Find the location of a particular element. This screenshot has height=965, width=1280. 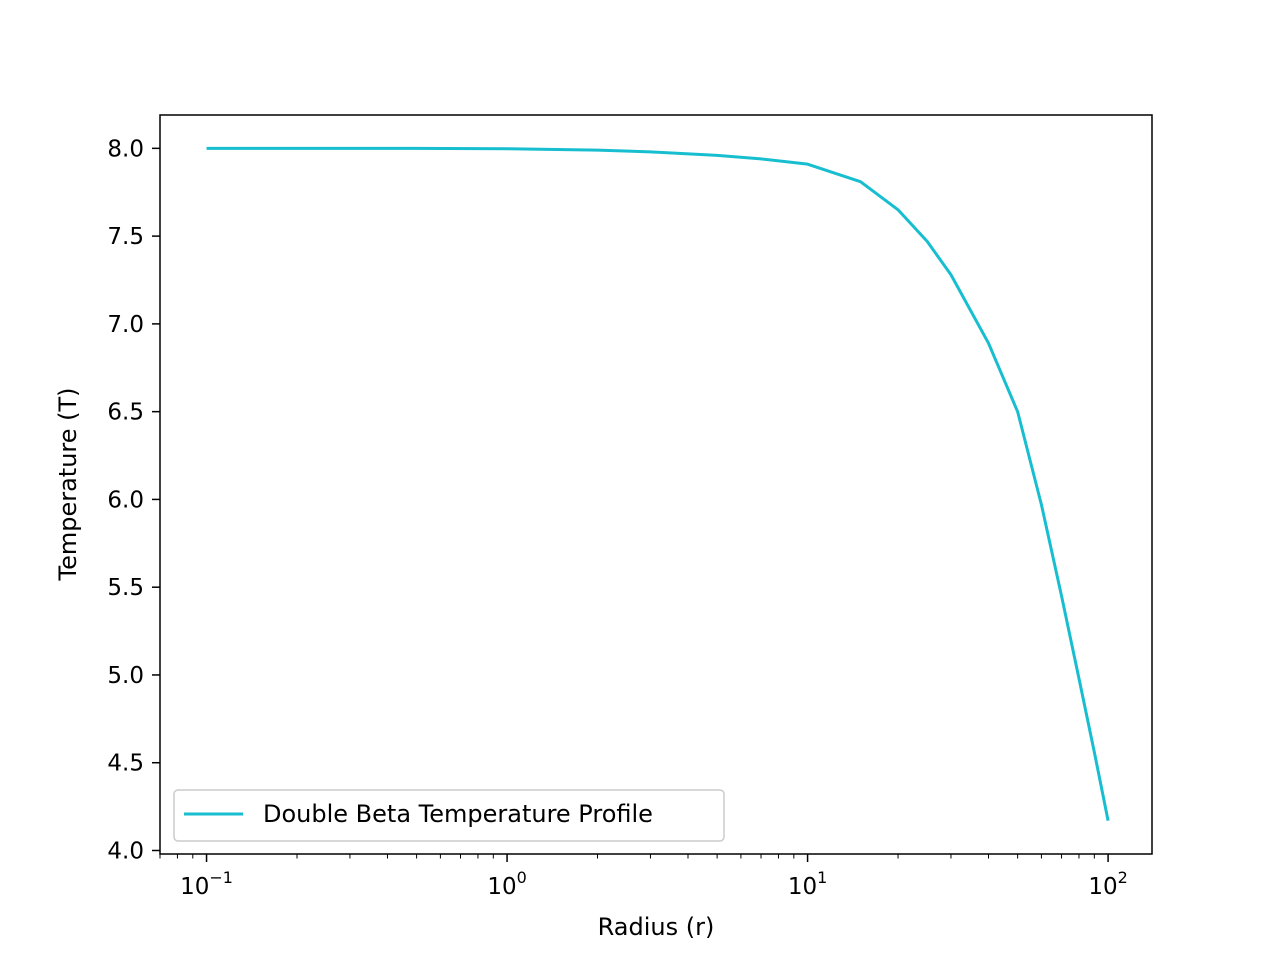

x-axis-ticks: 10⁻¹ 10⁰ 10¹ 10² is located at coordinates (643, 877).